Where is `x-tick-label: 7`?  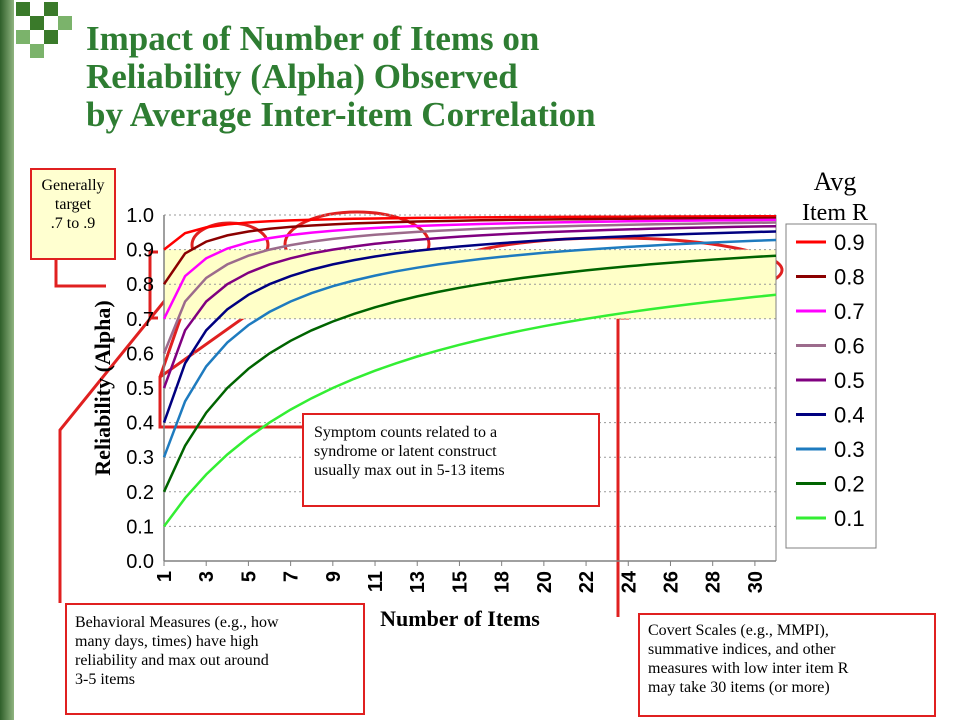 x-tick-label: 7 is located at coordinates (292, 576).